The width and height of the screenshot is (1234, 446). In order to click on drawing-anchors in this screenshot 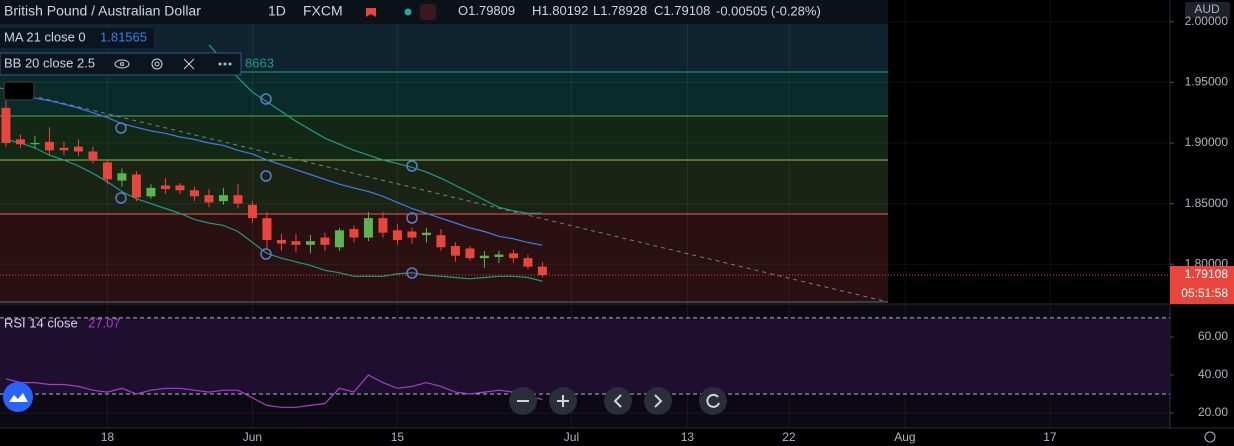, I will do `click(210, 180)`.